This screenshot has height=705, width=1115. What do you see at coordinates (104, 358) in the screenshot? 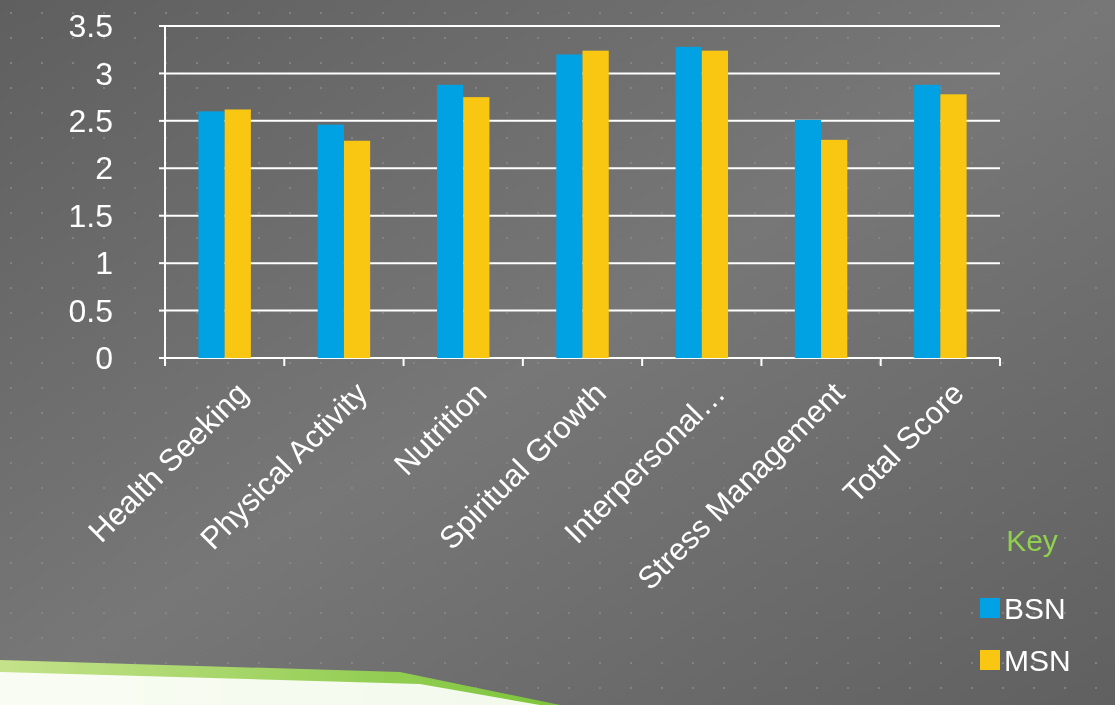
I see `y-tick-label: 0` at bounding box center [104, 358].